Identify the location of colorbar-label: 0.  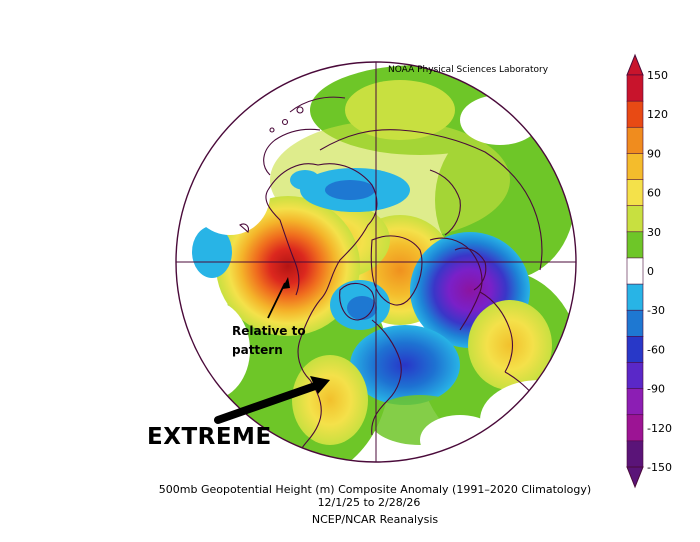
(650, 271).